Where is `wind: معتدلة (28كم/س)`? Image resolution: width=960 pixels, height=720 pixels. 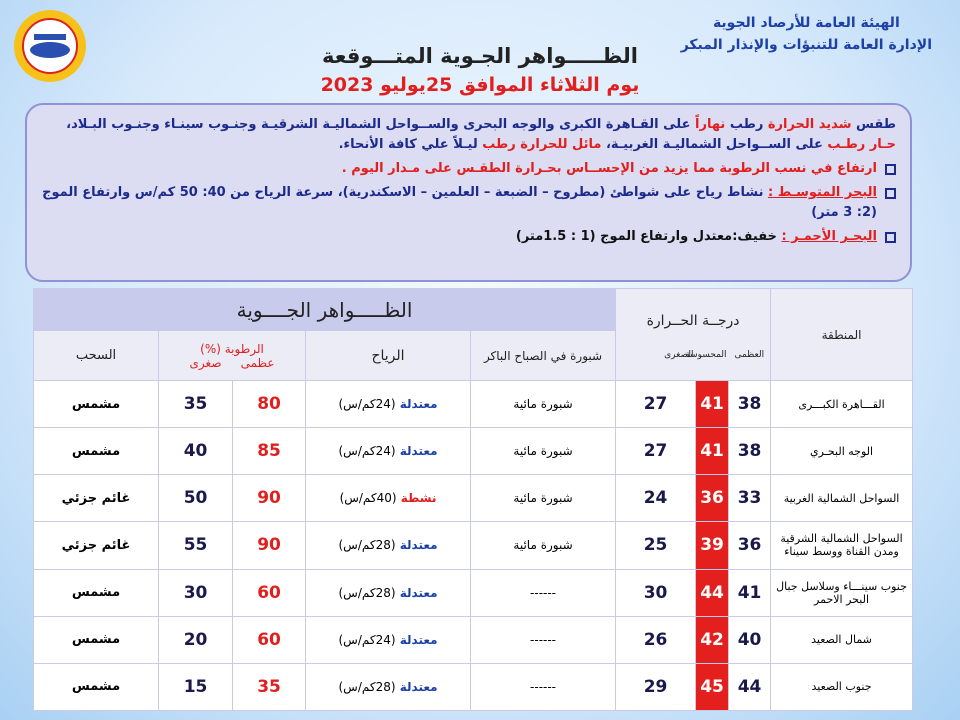
wind: معتدلة (28كم/س) is located at coordinates (388, 592).